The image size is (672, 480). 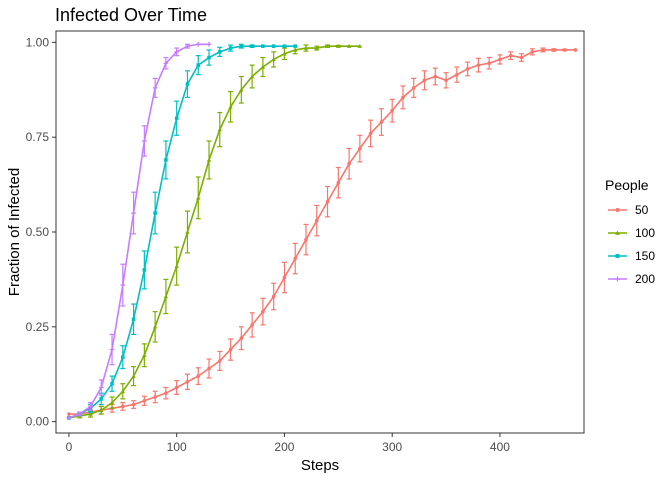 I want to click on legend-item-100: 100, so click(x=631, y=233).